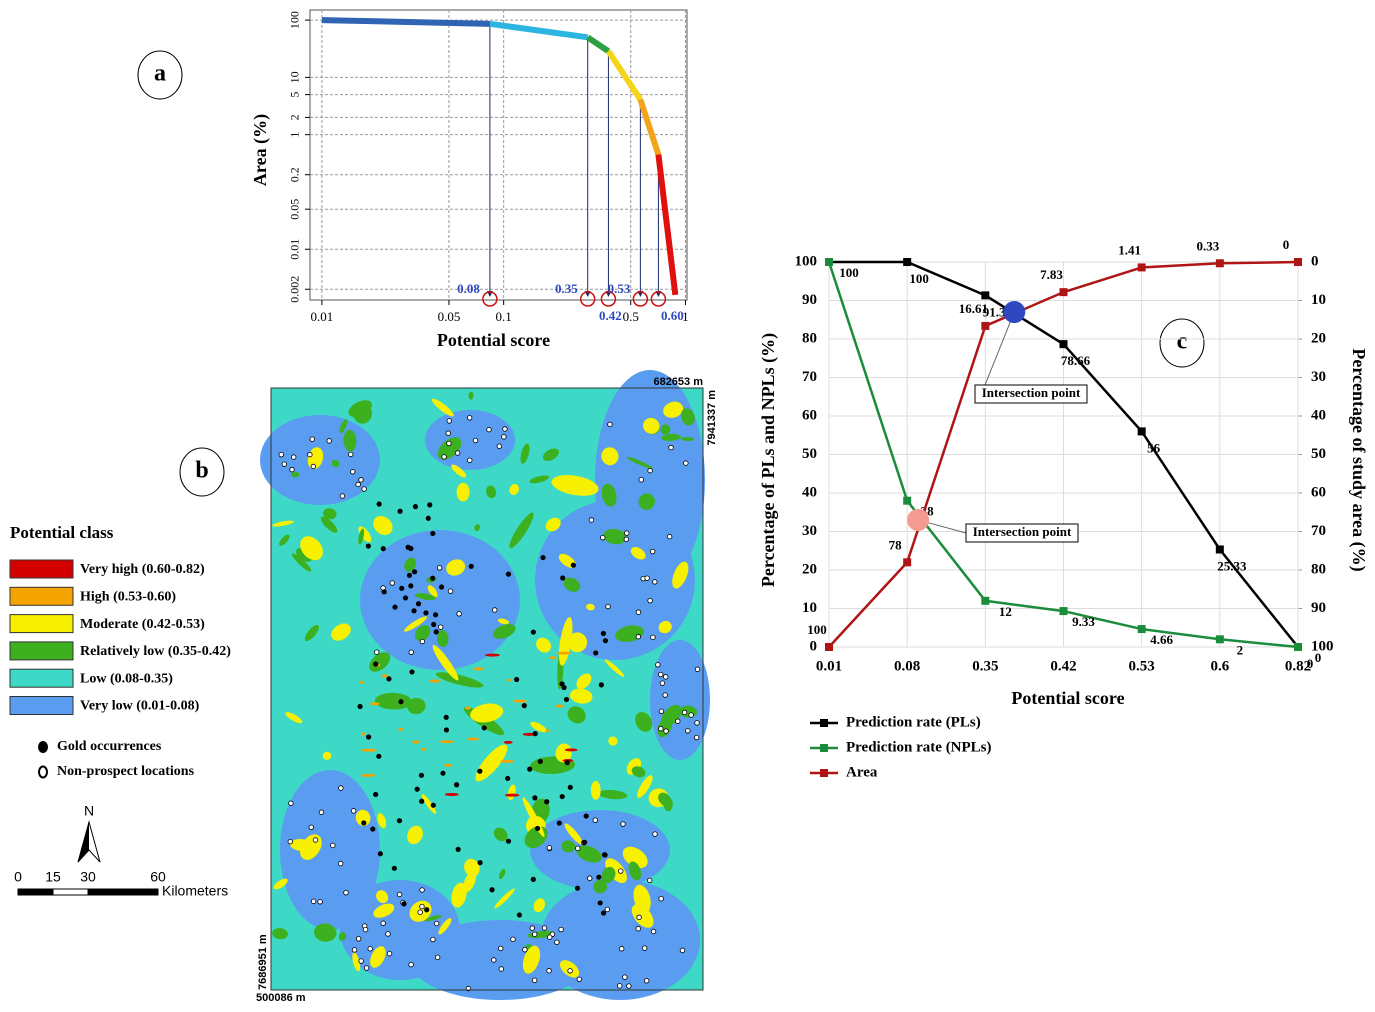  I want to click on x-tick-label: 0.05, so click(449, 316).